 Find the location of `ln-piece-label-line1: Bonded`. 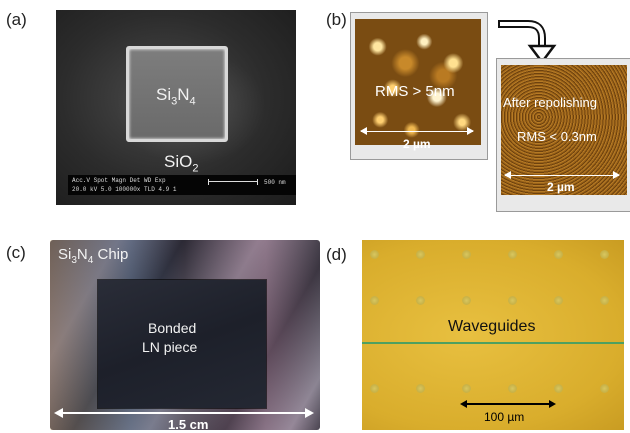

ln-piece-label-line1: Bonded is located at coordinates (172, 328).